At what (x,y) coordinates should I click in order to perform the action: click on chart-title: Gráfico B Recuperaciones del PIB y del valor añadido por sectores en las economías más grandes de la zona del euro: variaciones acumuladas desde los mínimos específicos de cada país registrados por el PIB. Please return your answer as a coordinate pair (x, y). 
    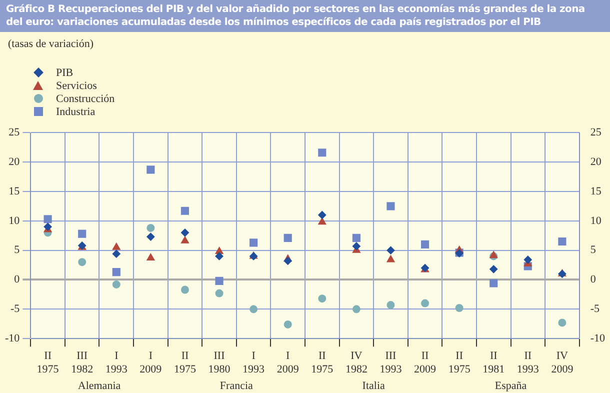
    Looking at the image, I should click on (305, 16).